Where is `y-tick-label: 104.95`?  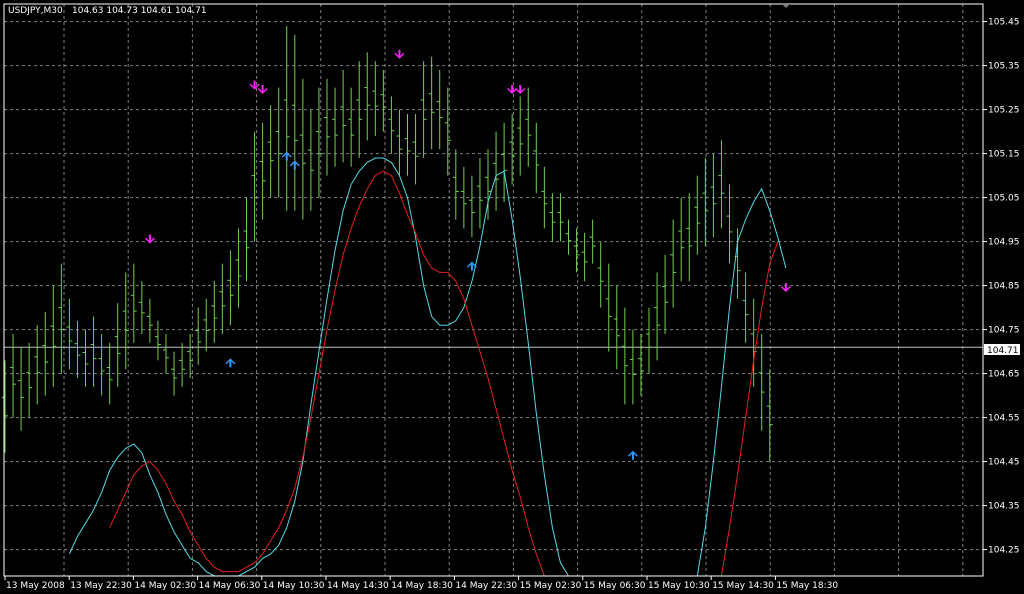 y-tick-label: 104.95 is located at coordinates (1004, 243).